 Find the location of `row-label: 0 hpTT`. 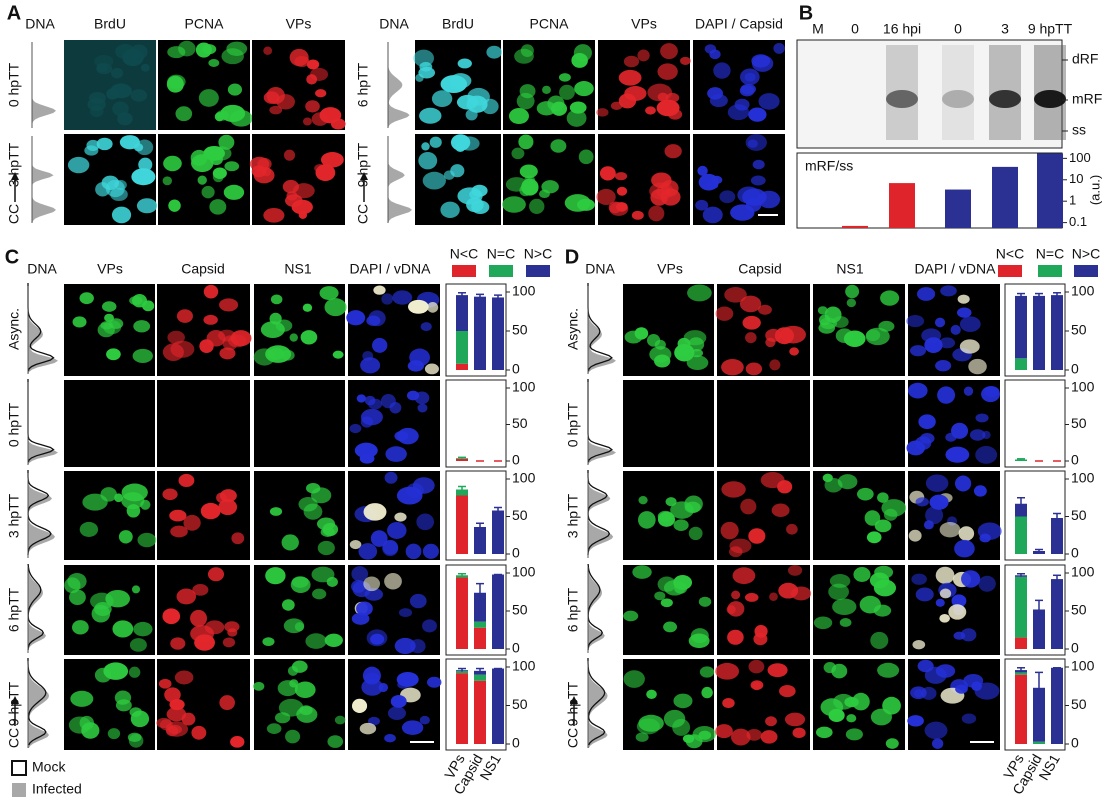

row-label: 0 hpTT is located at coordinates (573, 424).